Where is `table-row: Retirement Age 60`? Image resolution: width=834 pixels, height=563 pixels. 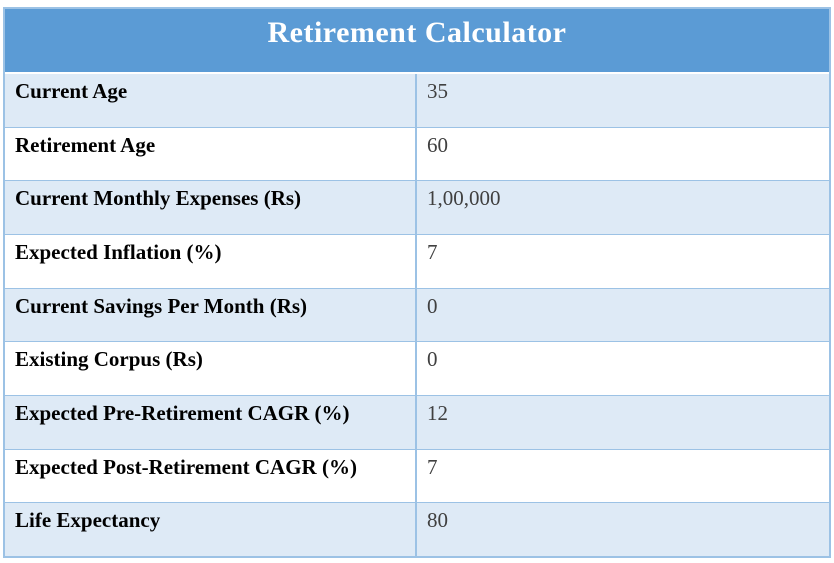 table-row: Retirement Age 60 is located at coordinates (417, 153).